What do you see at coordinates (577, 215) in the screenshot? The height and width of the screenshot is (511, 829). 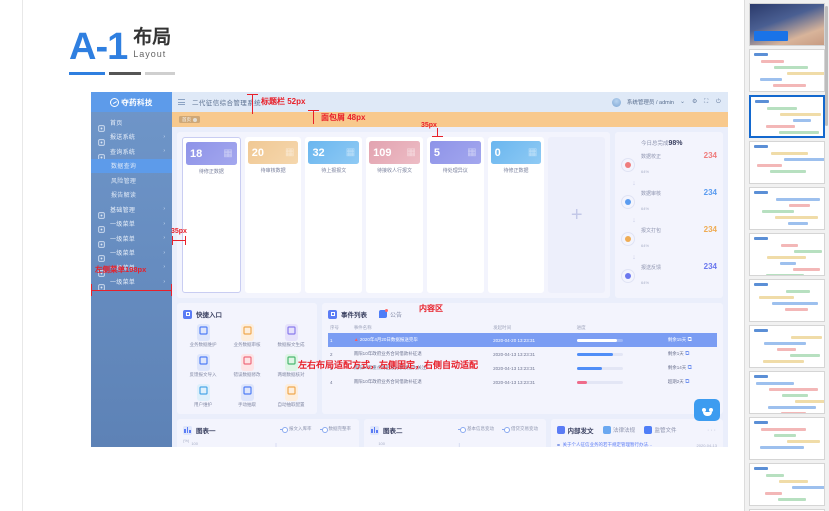 I see `add-card-button: +` at bounding box center [577, 215].